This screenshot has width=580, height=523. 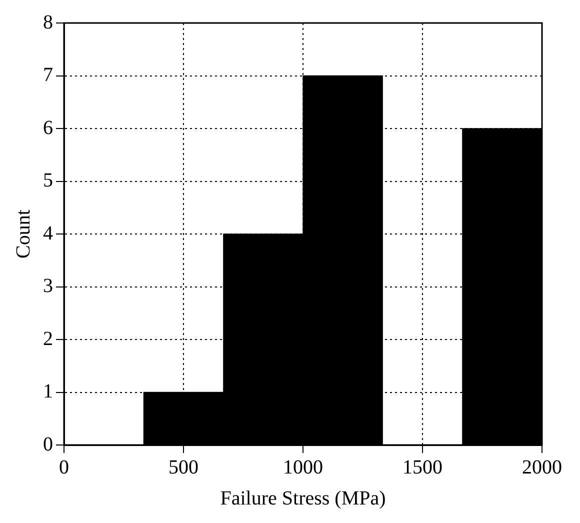 What do you see at coordinates (64, 467) in the screenshot?
I see `x-tick-label: 0` at bounding box center [64, 467].